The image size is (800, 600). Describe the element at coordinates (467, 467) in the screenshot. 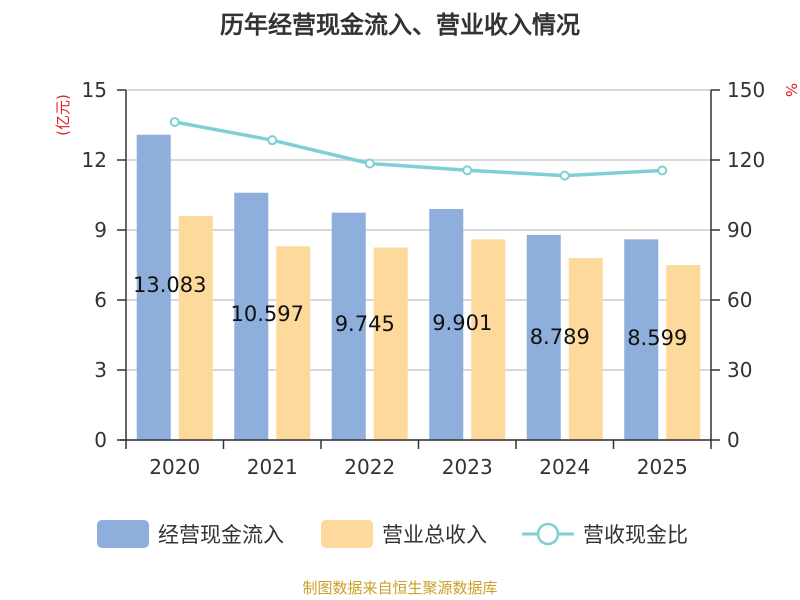

I see `x-tick-label-2023: 2023` at that location.